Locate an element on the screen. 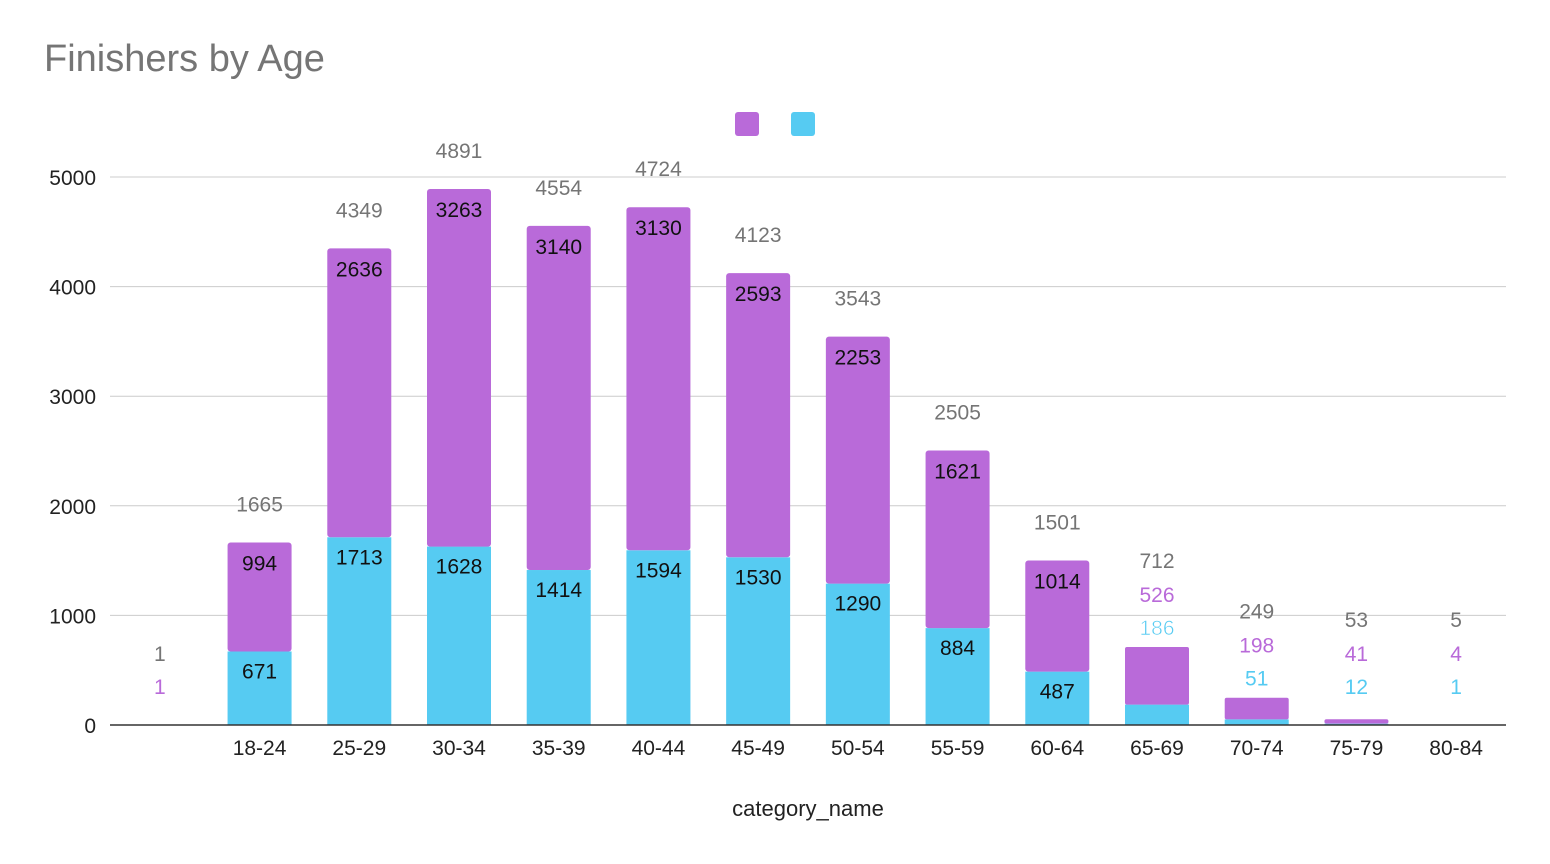 This screenshot has height=864, width=1550. data-label-bottom: 1414 is located at coordinates (558, 590).